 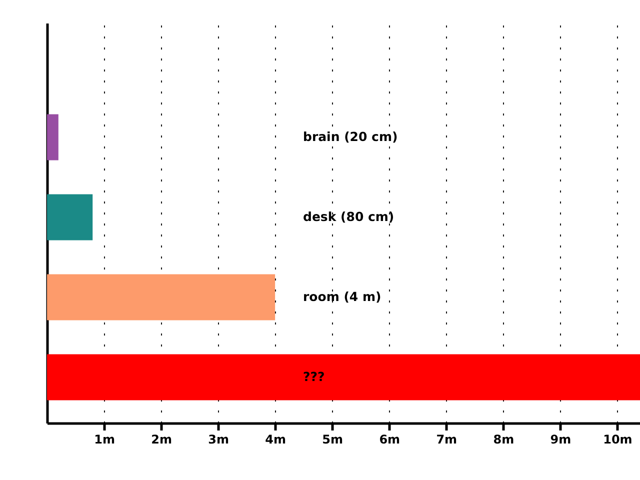 I want to click on y-tick-label: brain (20 cm), so click(x=350, y=136).